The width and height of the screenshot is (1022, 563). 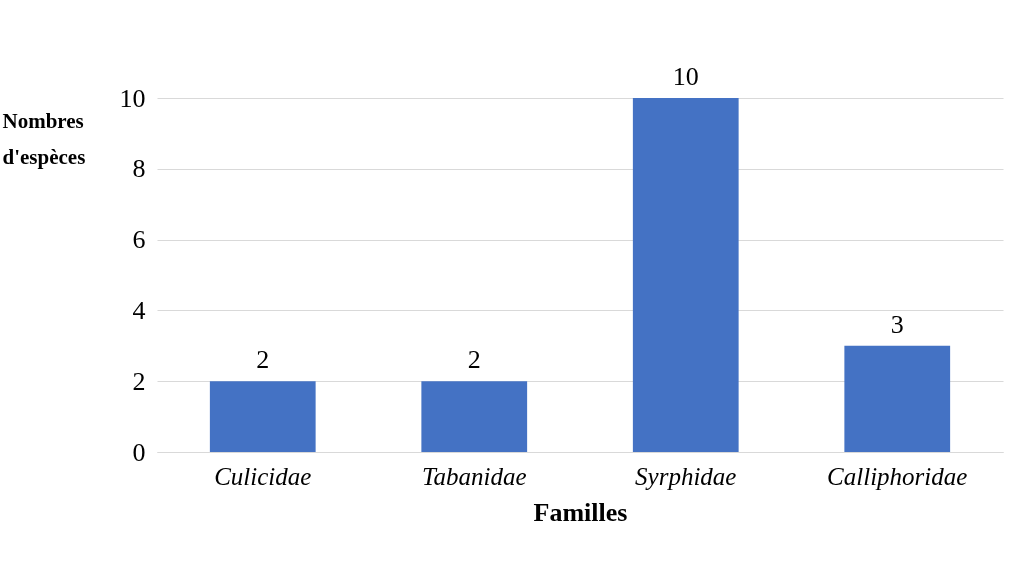 What do you see at coordinates (580, 512) in the screenshot?
I see `x-axis-title: Familles` at bounding box center [580, 512].